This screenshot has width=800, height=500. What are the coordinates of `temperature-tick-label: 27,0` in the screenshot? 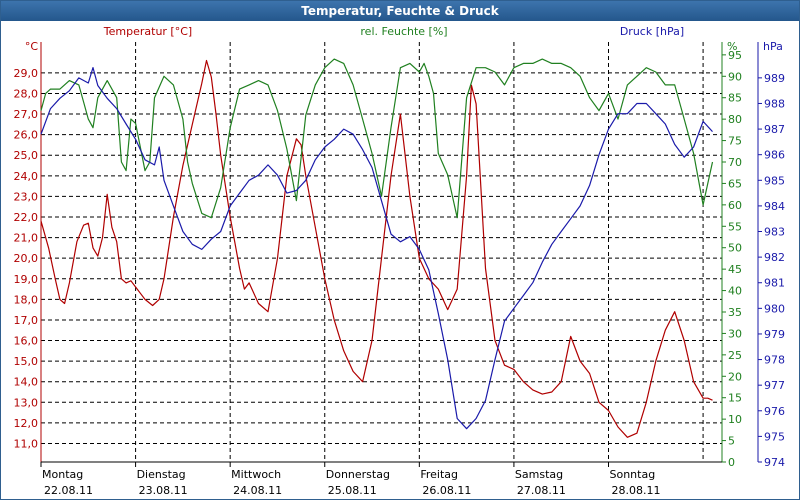 It's located at (26, 114).